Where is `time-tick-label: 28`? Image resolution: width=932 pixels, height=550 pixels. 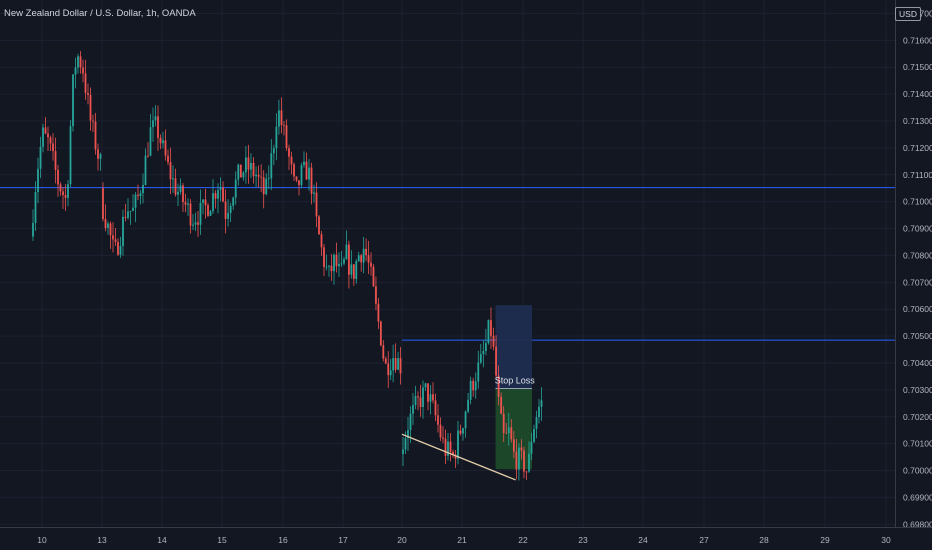 time-tick-label: 28 is located at coordinates (764, 540).